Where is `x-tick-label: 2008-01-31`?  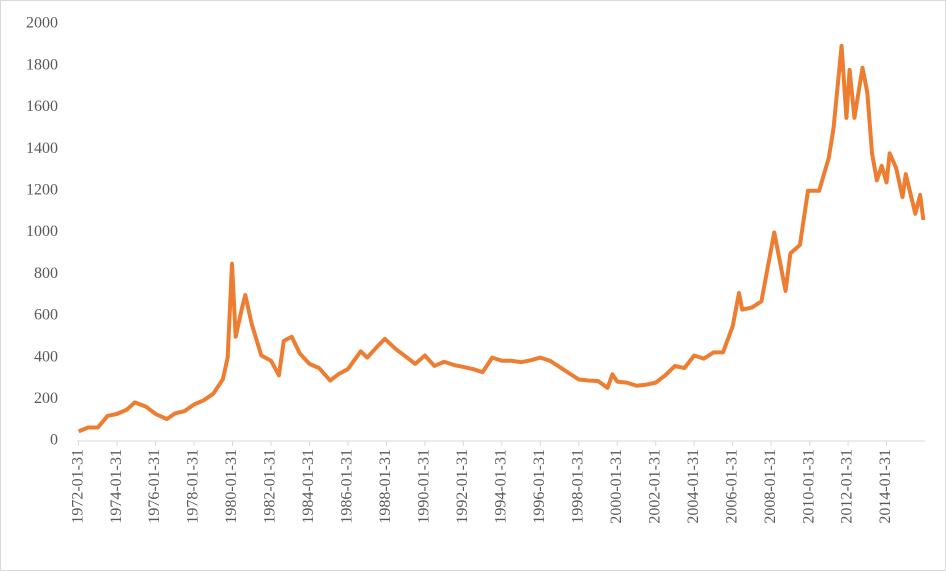
x-tick-label: 2008-01-31 is located at coordinates (770, 486).